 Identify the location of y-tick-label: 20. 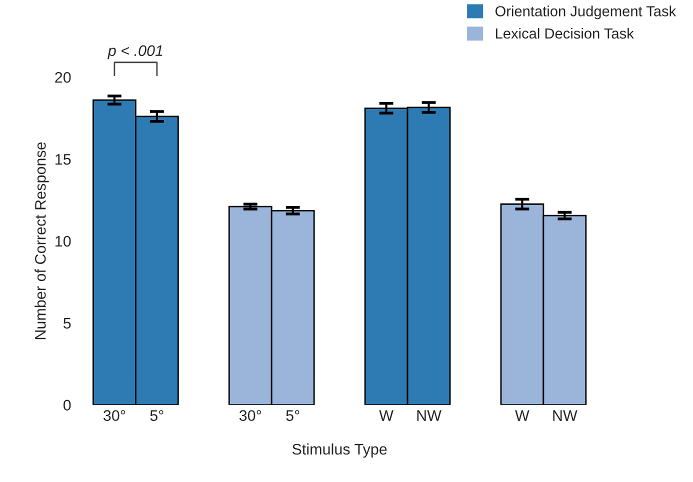
(63, 77).